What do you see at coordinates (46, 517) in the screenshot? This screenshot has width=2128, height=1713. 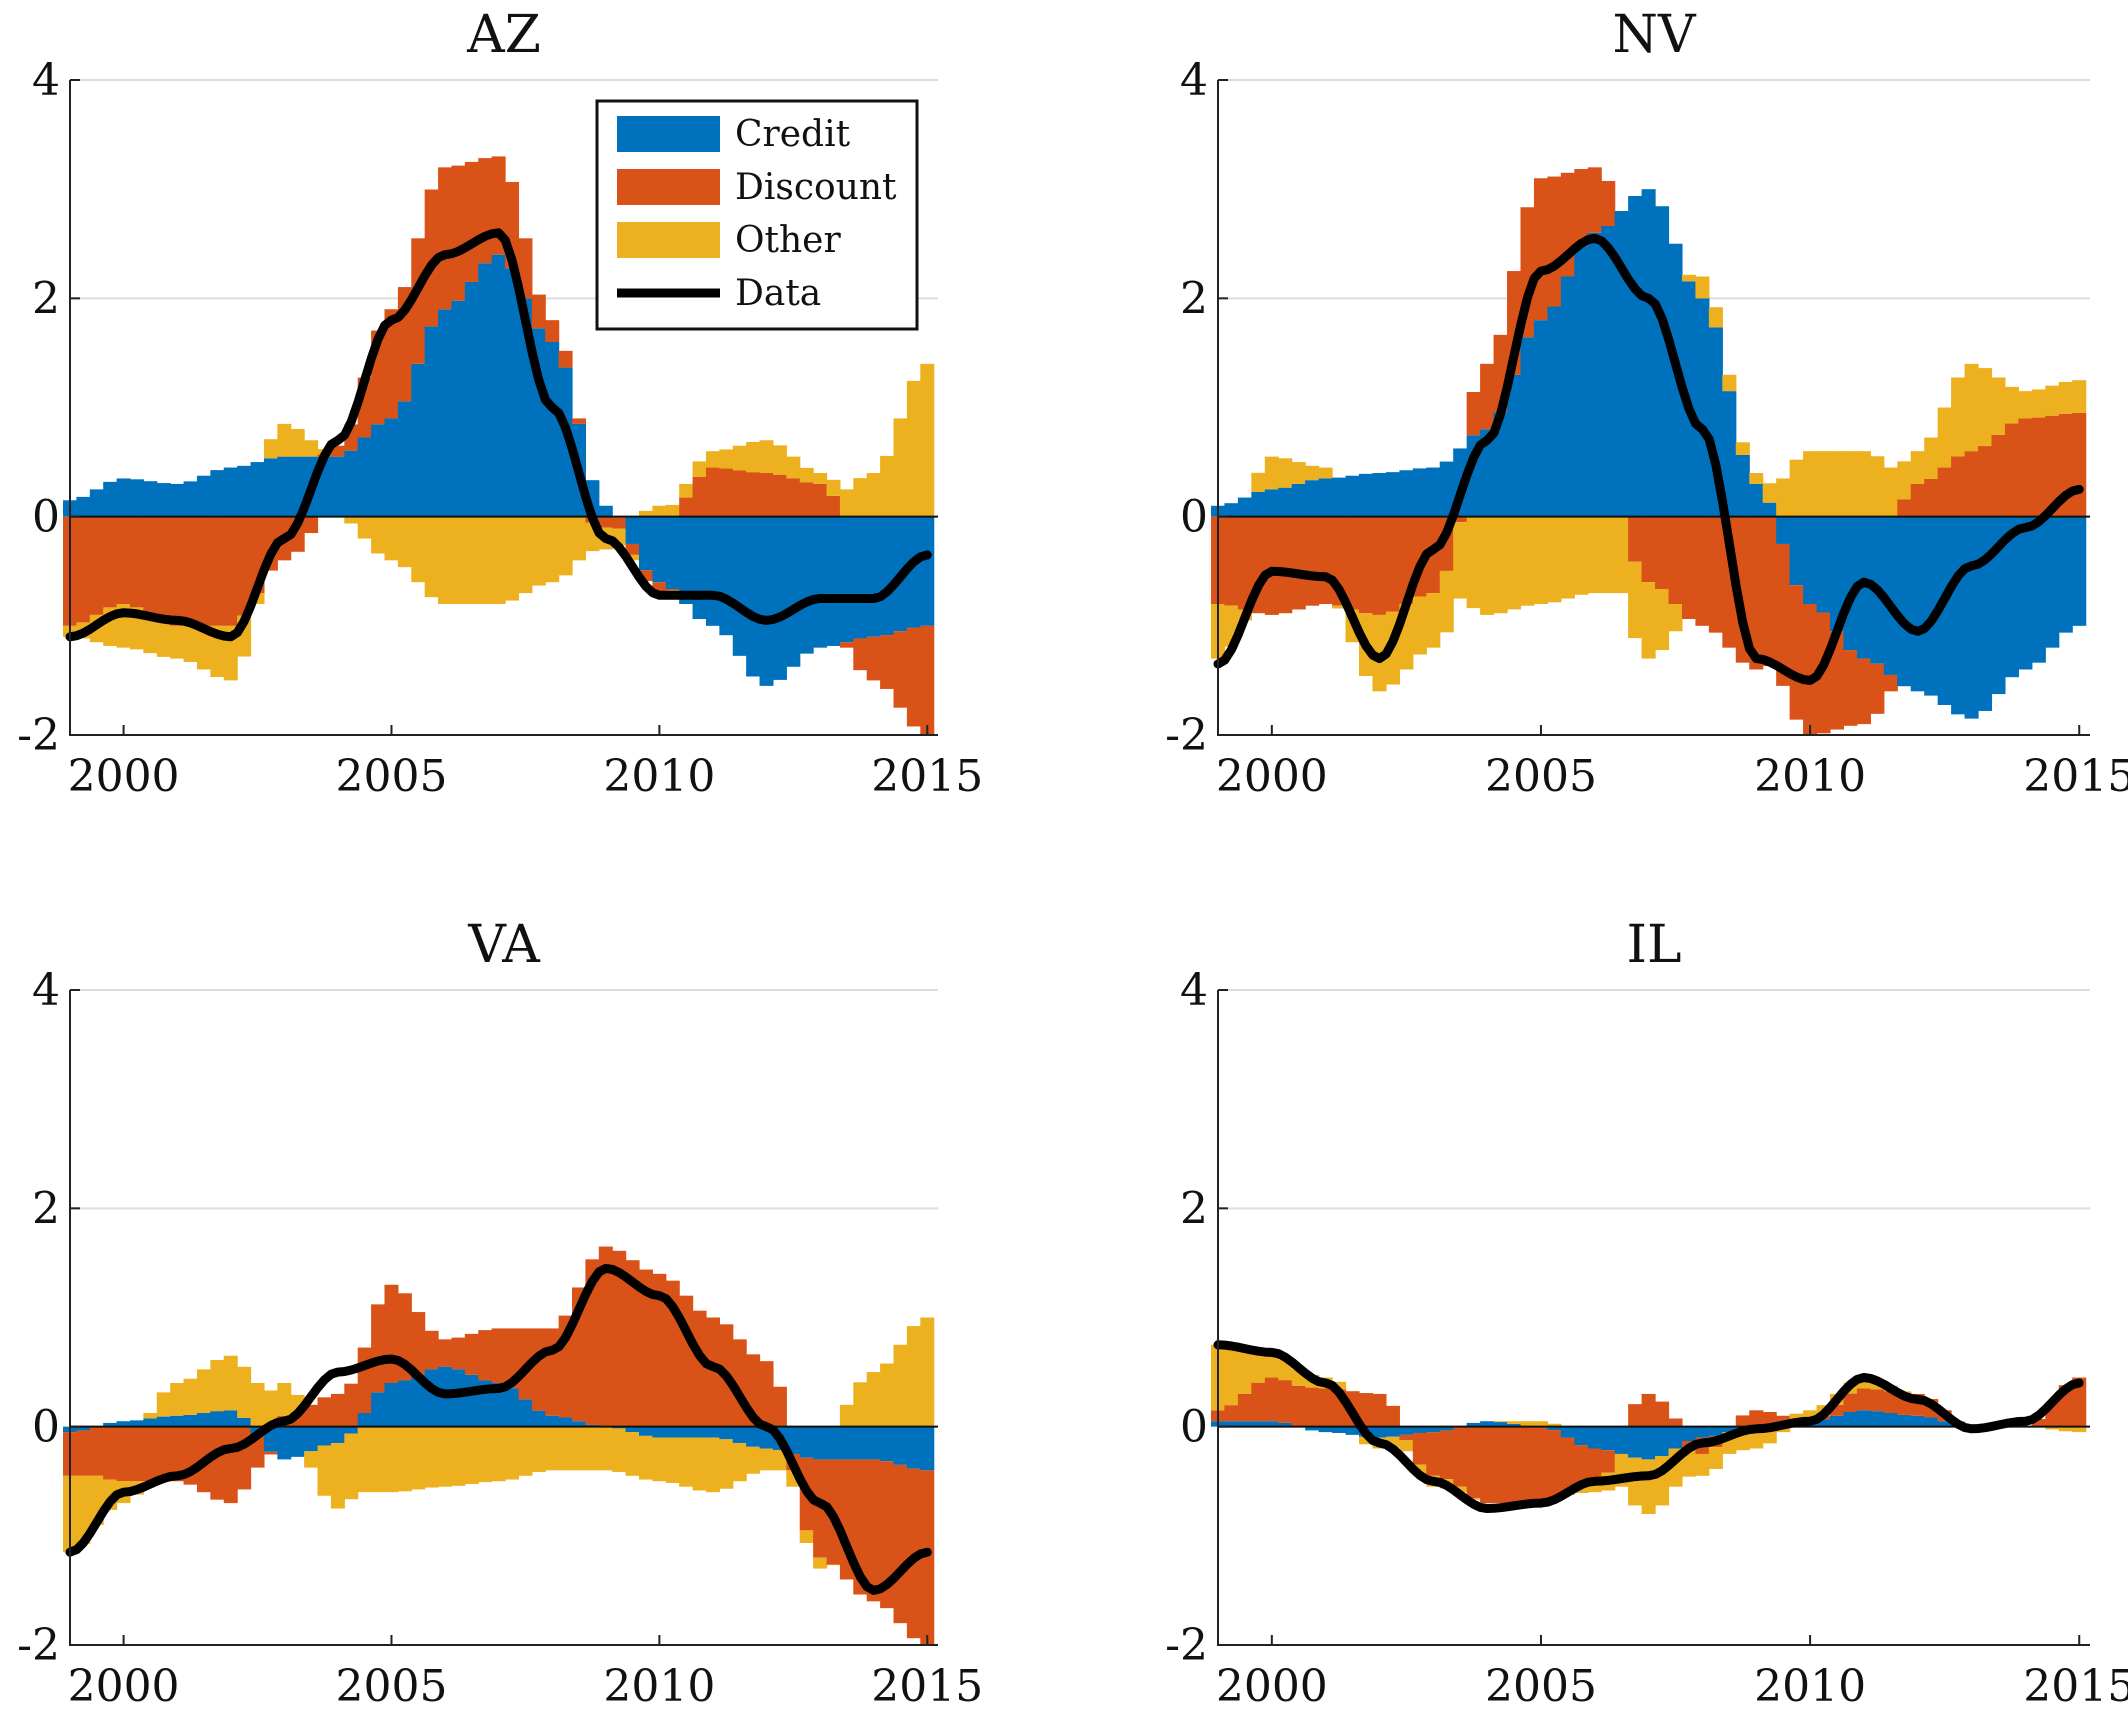 I see `y-tick-label: 0` at bounding box center [46, 517].